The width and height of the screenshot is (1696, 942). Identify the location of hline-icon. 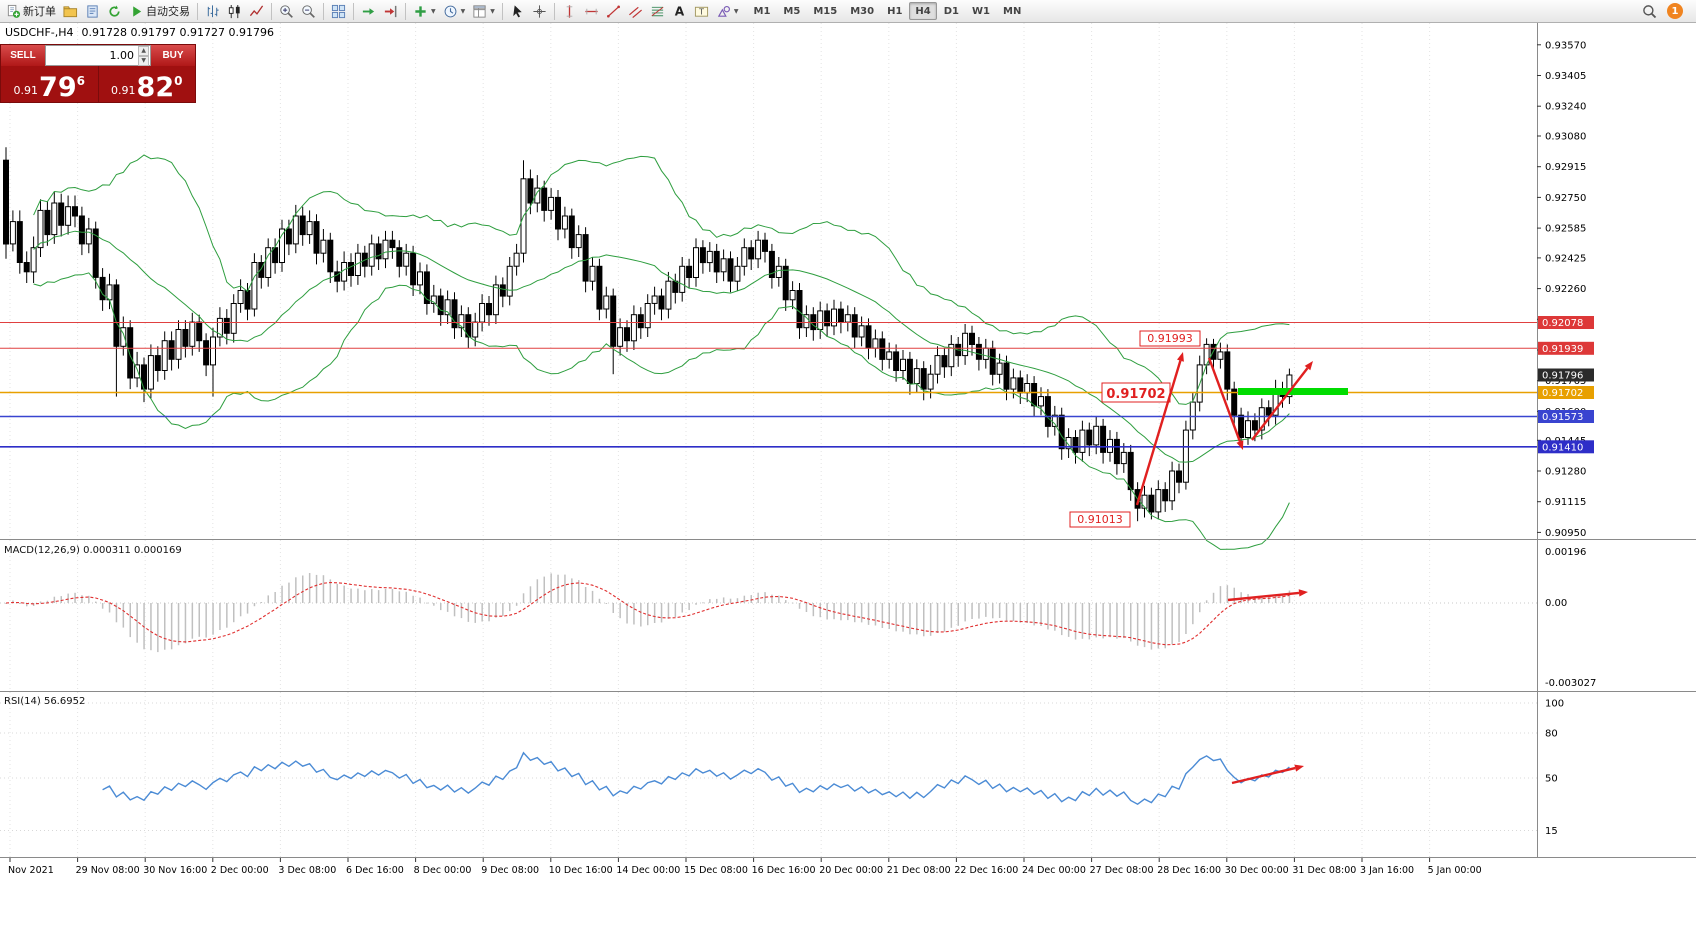
(591, 11).